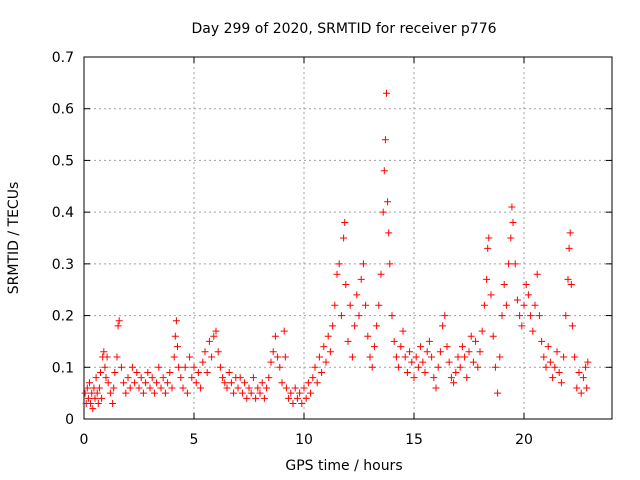 Image resolution: width=640 pixels, height=480 pixels. What do you see at coordinates (343, 466) in the screenshot?
I see `x-axis-label: GPS time / hours` at bounding box center [343, 466].